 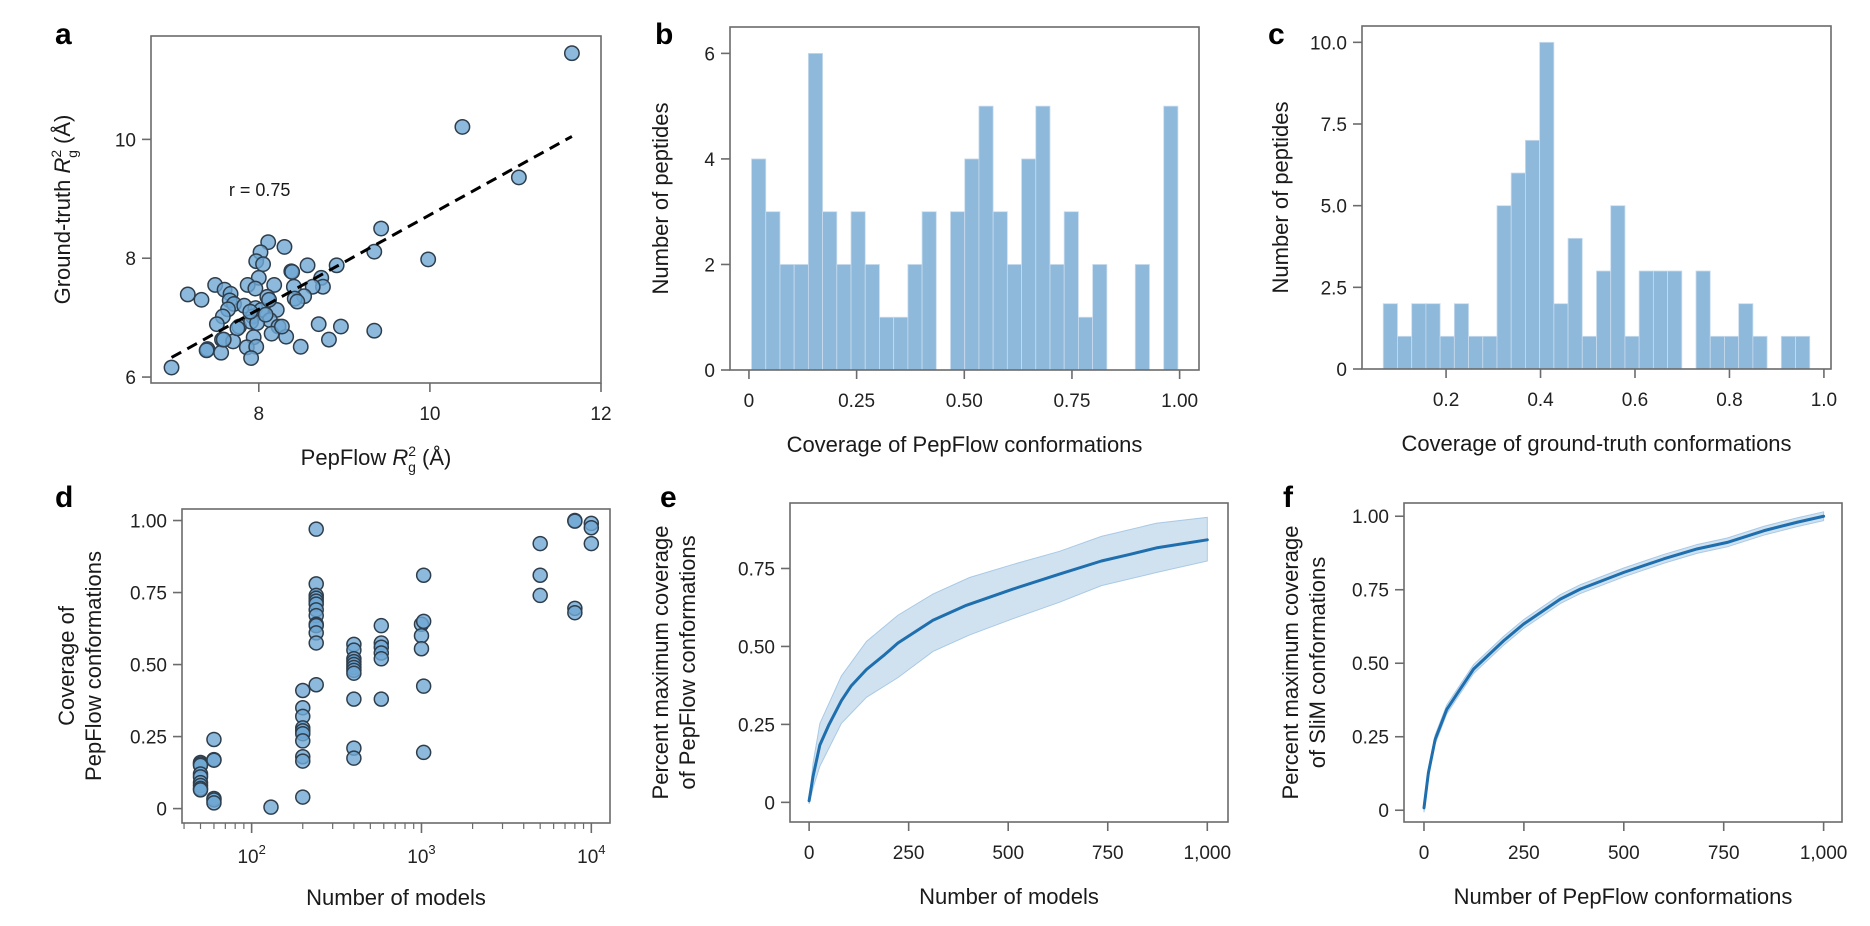 What do you see at coordinates (591, 855) in the screenshot?
I see `x-tick-label: 10⁴` at bounding box center [591, 855].